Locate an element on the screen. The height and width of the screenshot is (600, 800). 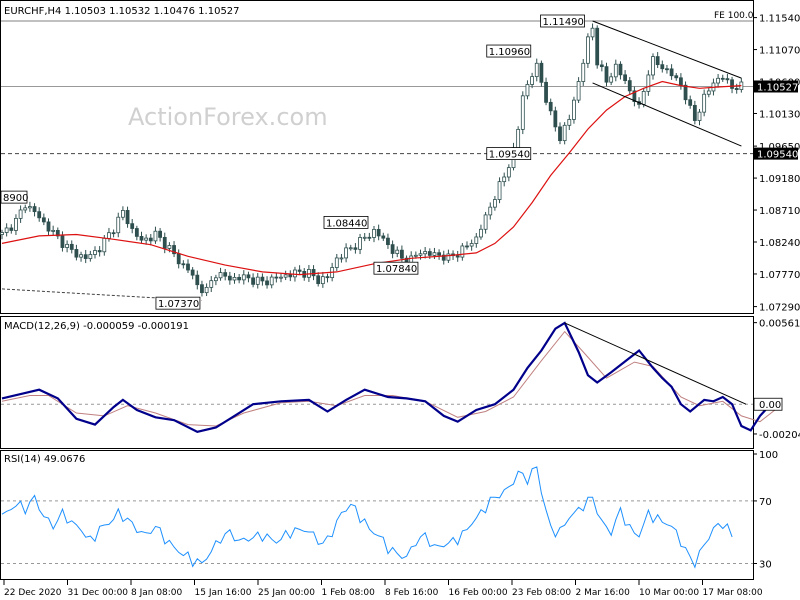
time-axis-label: 16 Feb 00:00 is located at coordinates (478, 593).